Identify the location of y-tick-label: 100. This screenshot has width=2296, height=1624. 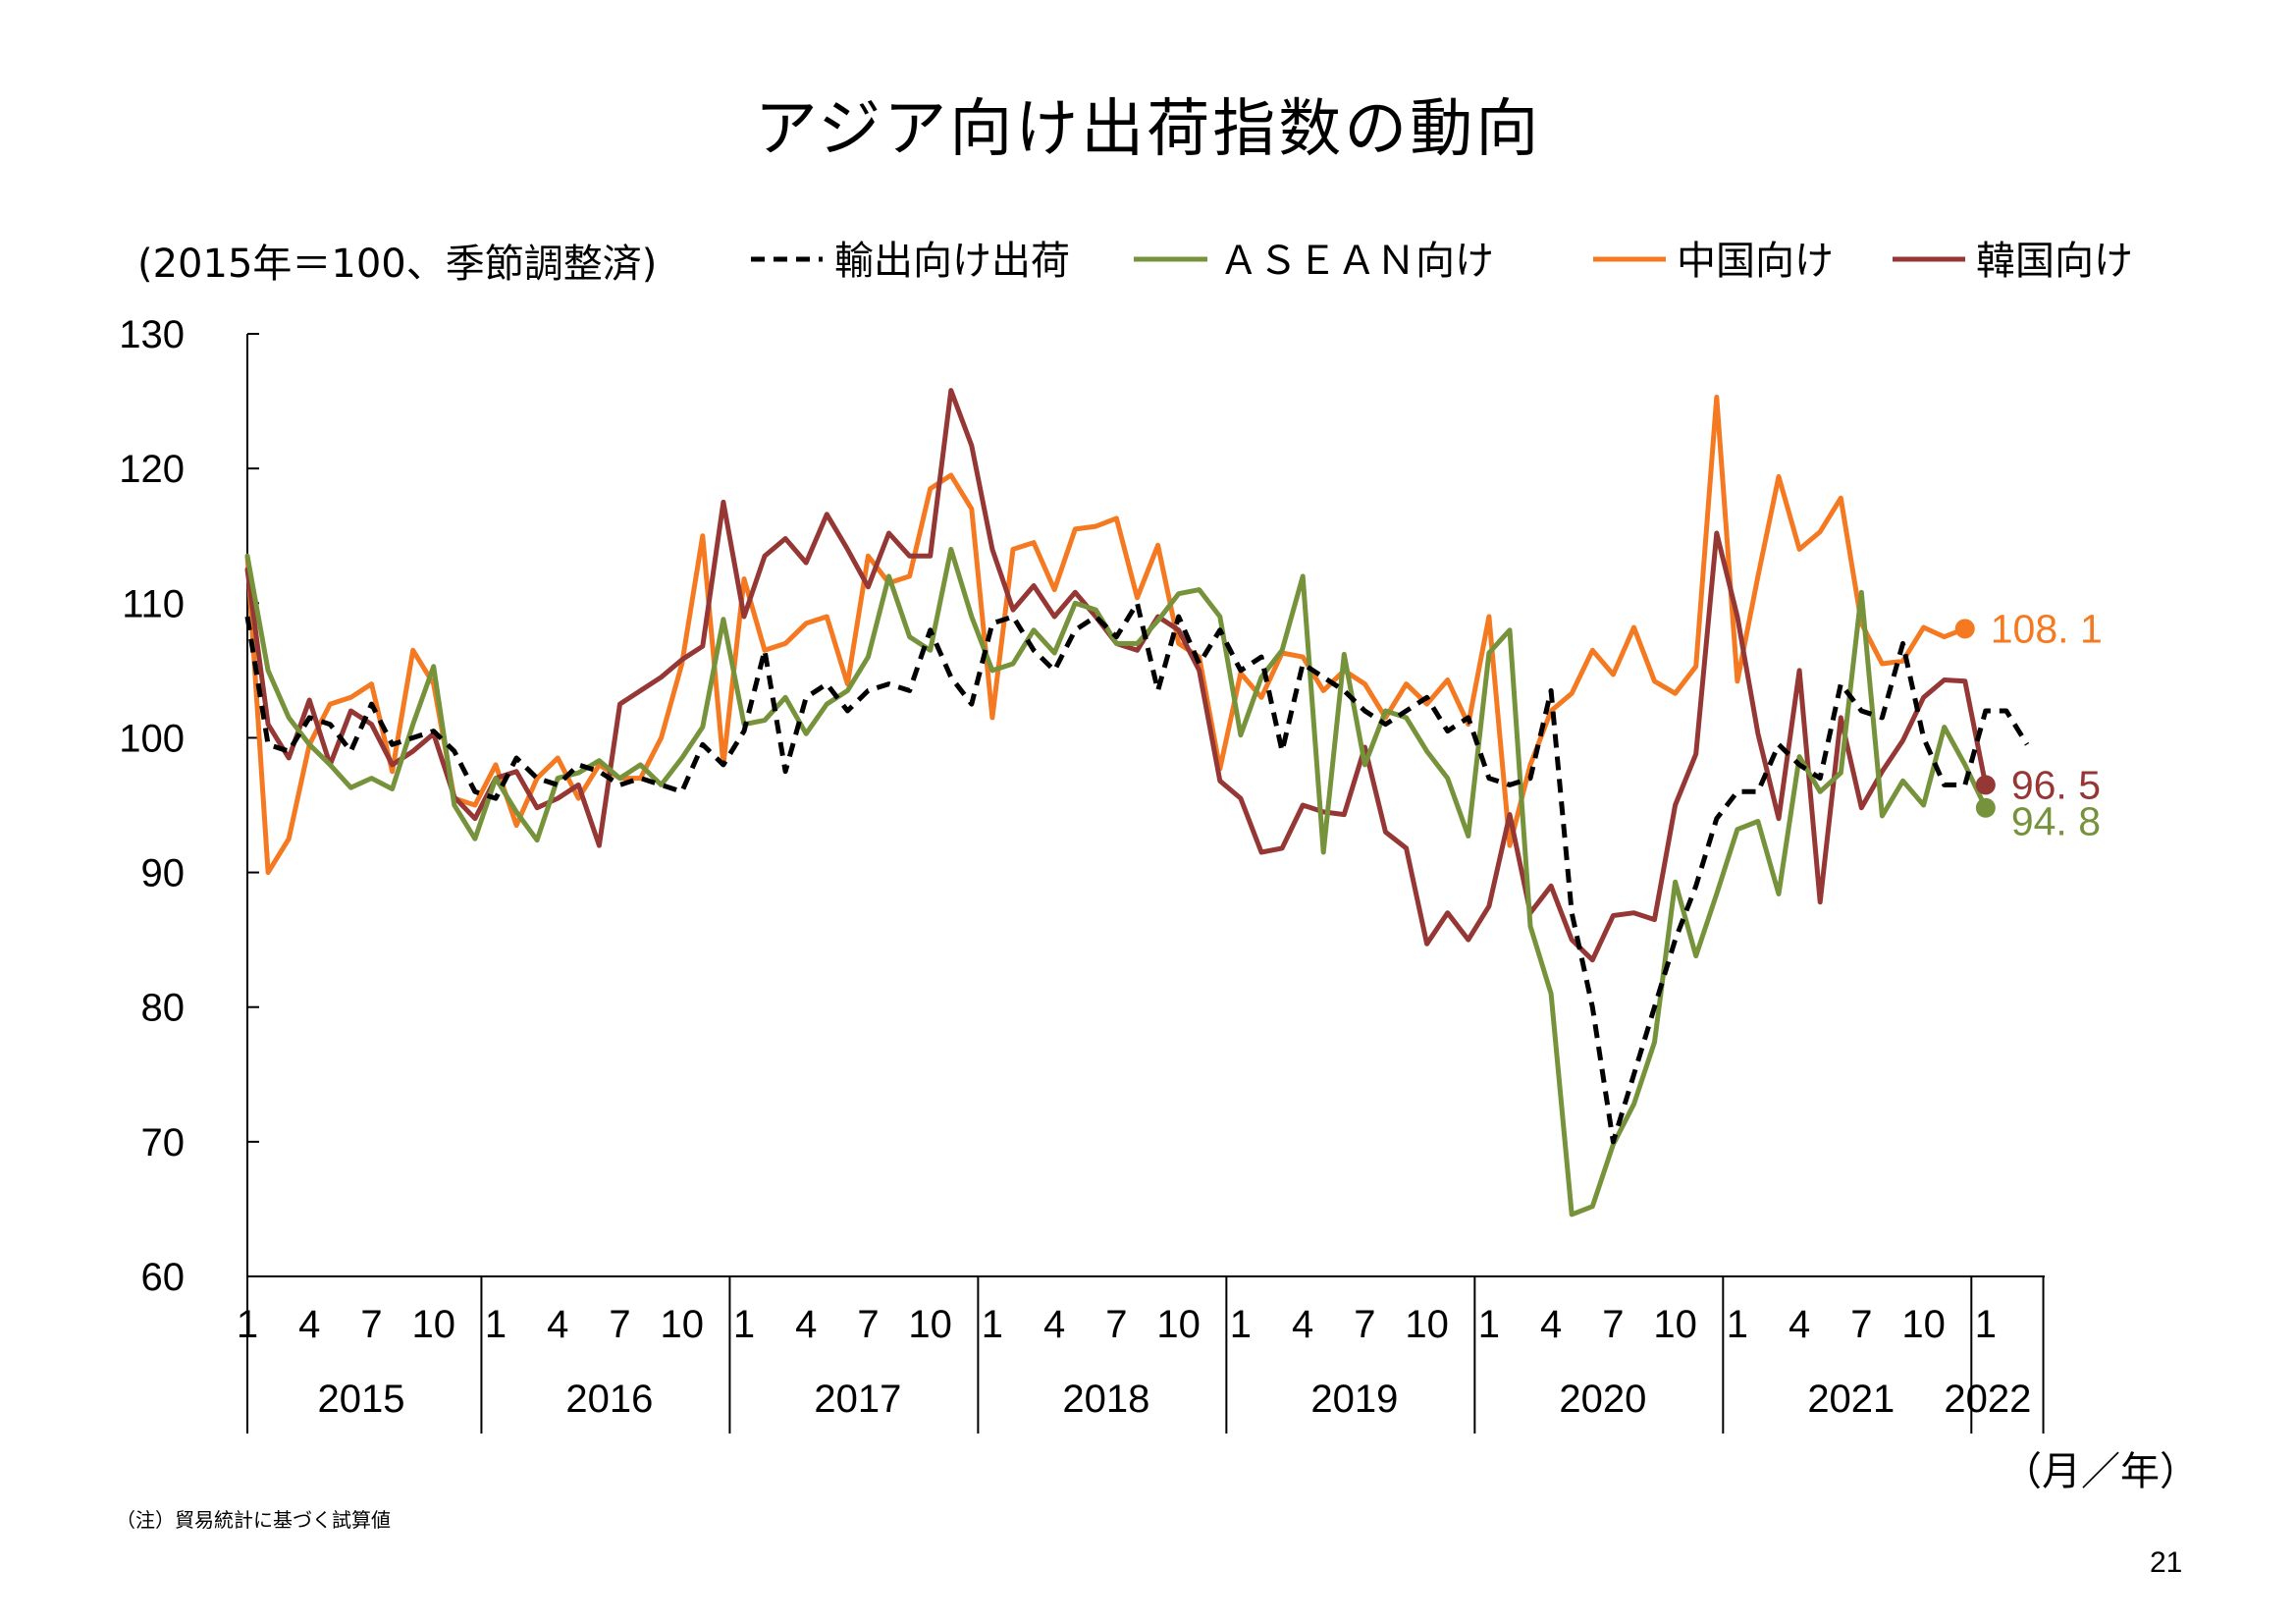
(152, 738).